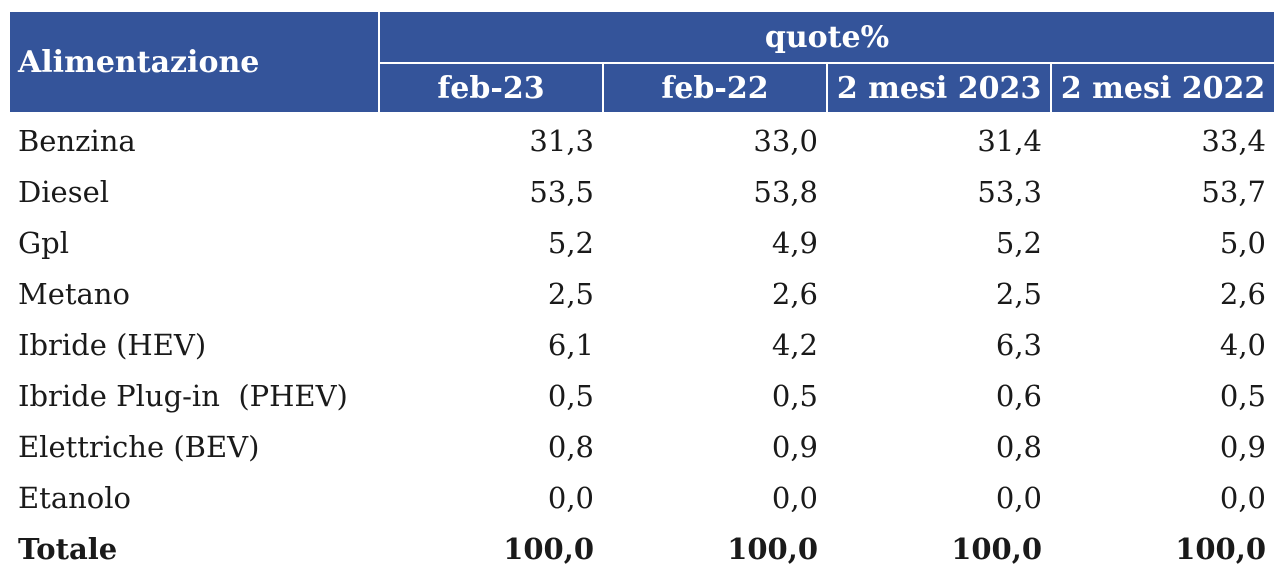 The width and height of the screenshot is (1280, 582). Describe the element at coordinates (139, 446) in the screenshot. I see `row-label: Elettriche (BEV)` at that location.